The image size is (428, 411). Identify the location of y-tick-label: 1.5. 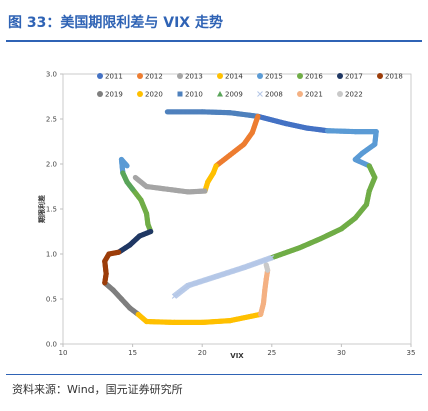
(51, 210).